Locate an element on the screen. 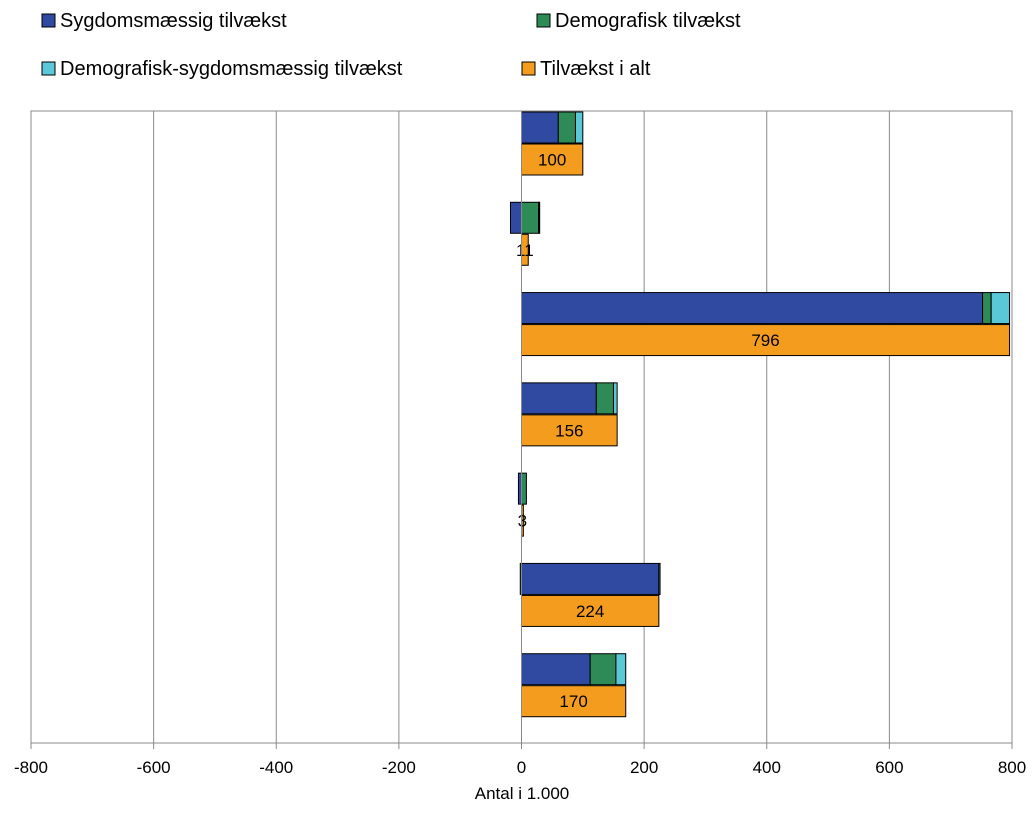 This screenshot has width=1033, height=831. data-label: 796 is located at coordinates (765, 340).